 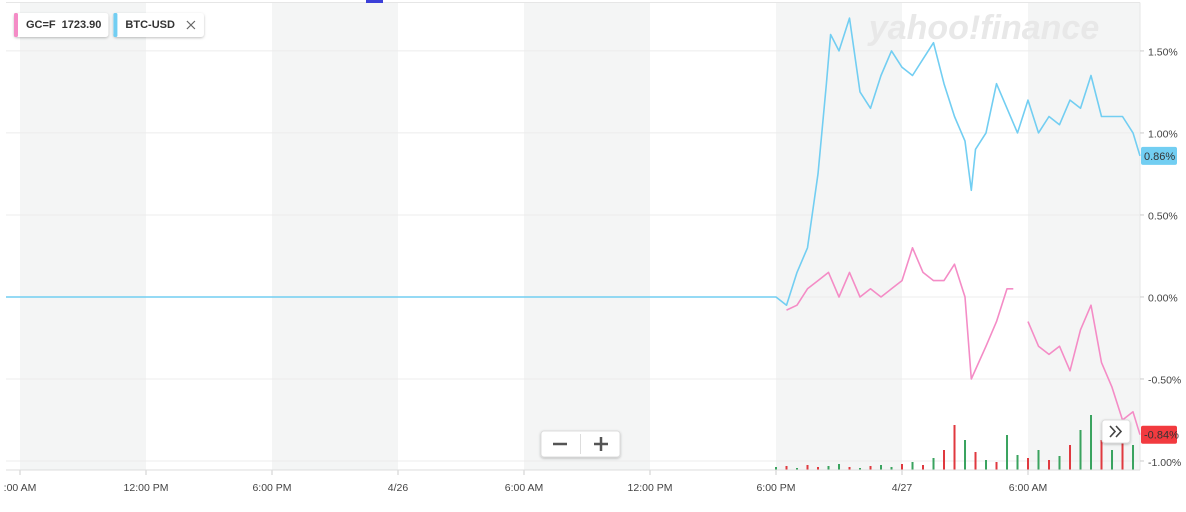 I want to click on volume, so click(x=955, y=442).